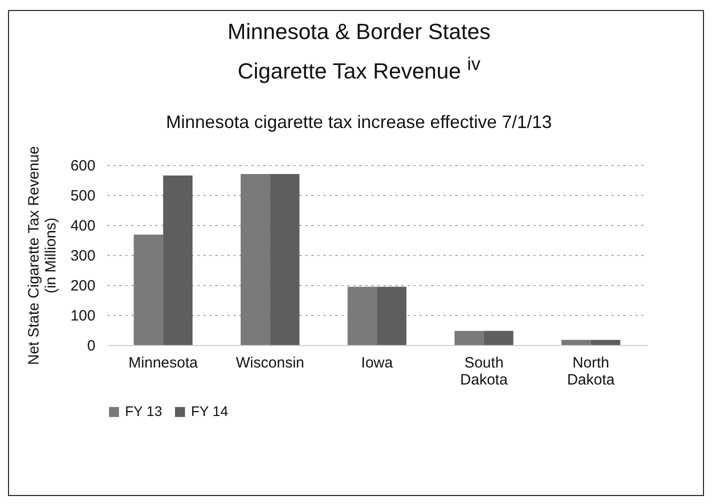 The width and height of the screenshot is (718, 504). What do you see at coordinates (359, 122) in the screenshot?
I see `chart-subtitle: Minnesota cigarette tax increase effective 7/1/13` at bounding box center [359, 122].